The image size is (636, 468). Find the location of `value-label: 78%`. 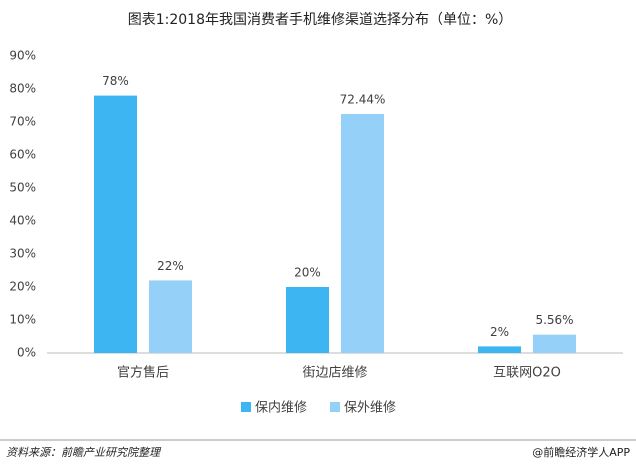

value-label: 78% is located at coordinates (115, 81).